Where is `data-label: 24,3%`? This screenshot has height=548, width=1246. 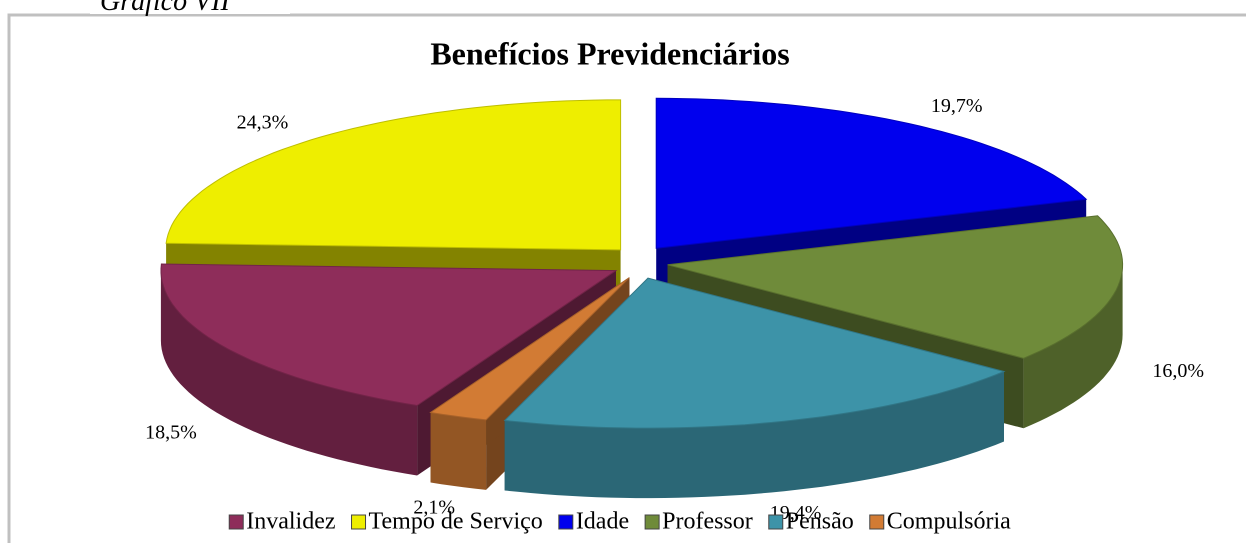 data-label: 24,3% is located at coordinates (263, 123).